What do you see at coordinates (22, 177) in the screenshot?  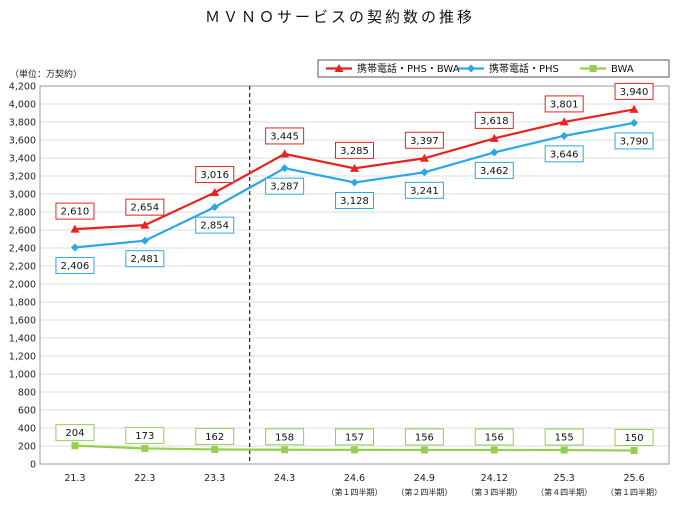 I see `y-tick-label: 3,200` at bounding box center [22, 177].